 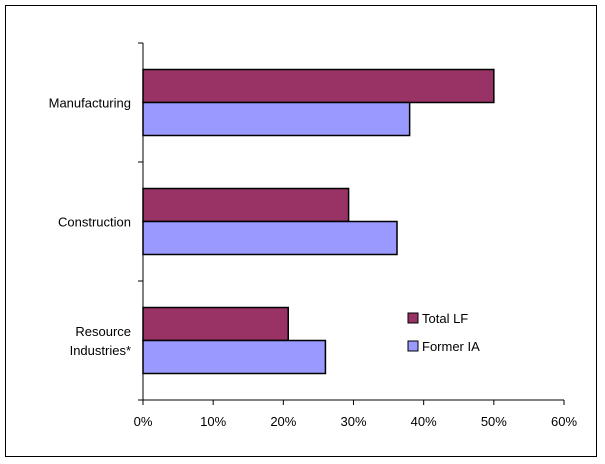 What do you see at coordinates (353, 421) in the screenshot?
I see `x-tick-label: 30%` at bounding box center [353, 421].